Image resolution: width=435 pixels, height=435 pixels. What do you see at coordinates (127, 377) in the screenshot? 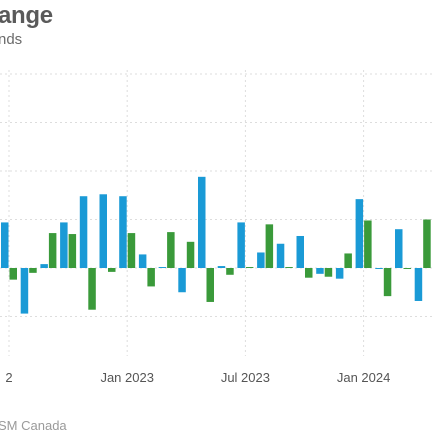
I see `x-tick-label: Jan 2023` at bounding box center [127, 377].